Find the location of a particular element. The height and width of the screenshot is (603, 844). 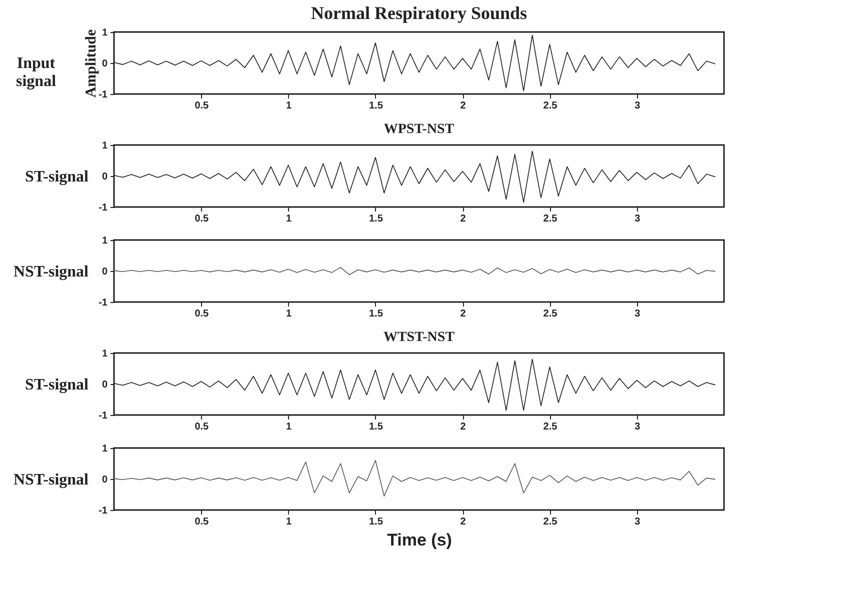

chart-title: Normal Respiratory Sounds is located at coordinates (419, 13).